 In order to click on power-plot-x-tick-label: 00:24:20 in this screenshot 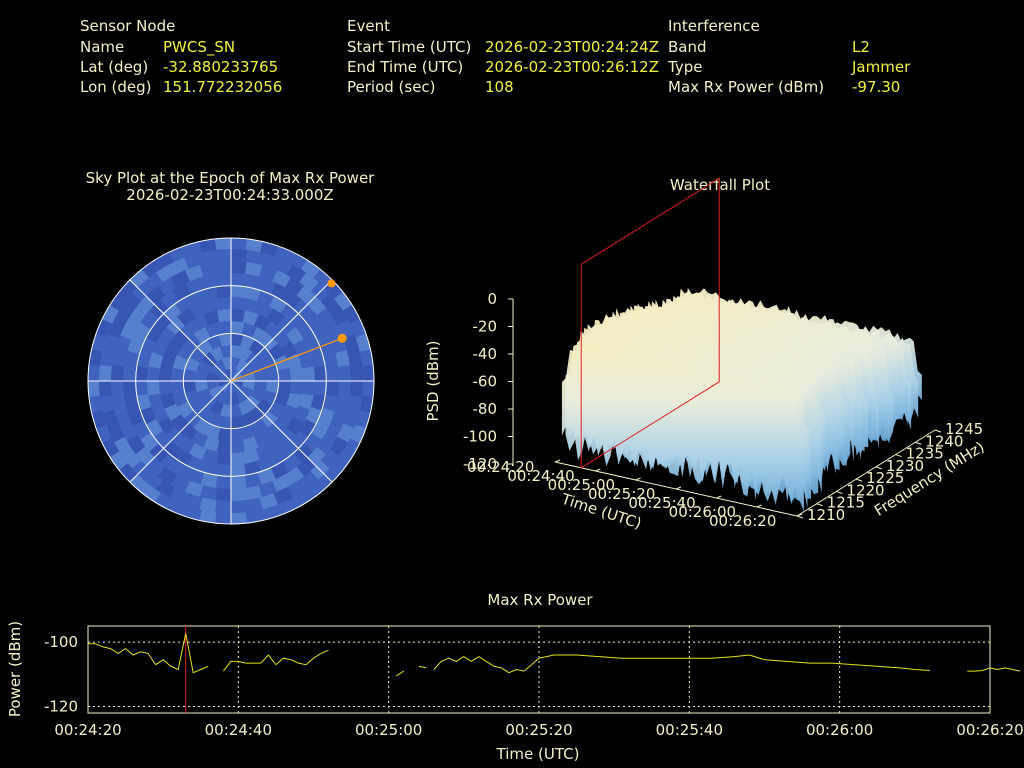, I will do `click(87, 730)`.